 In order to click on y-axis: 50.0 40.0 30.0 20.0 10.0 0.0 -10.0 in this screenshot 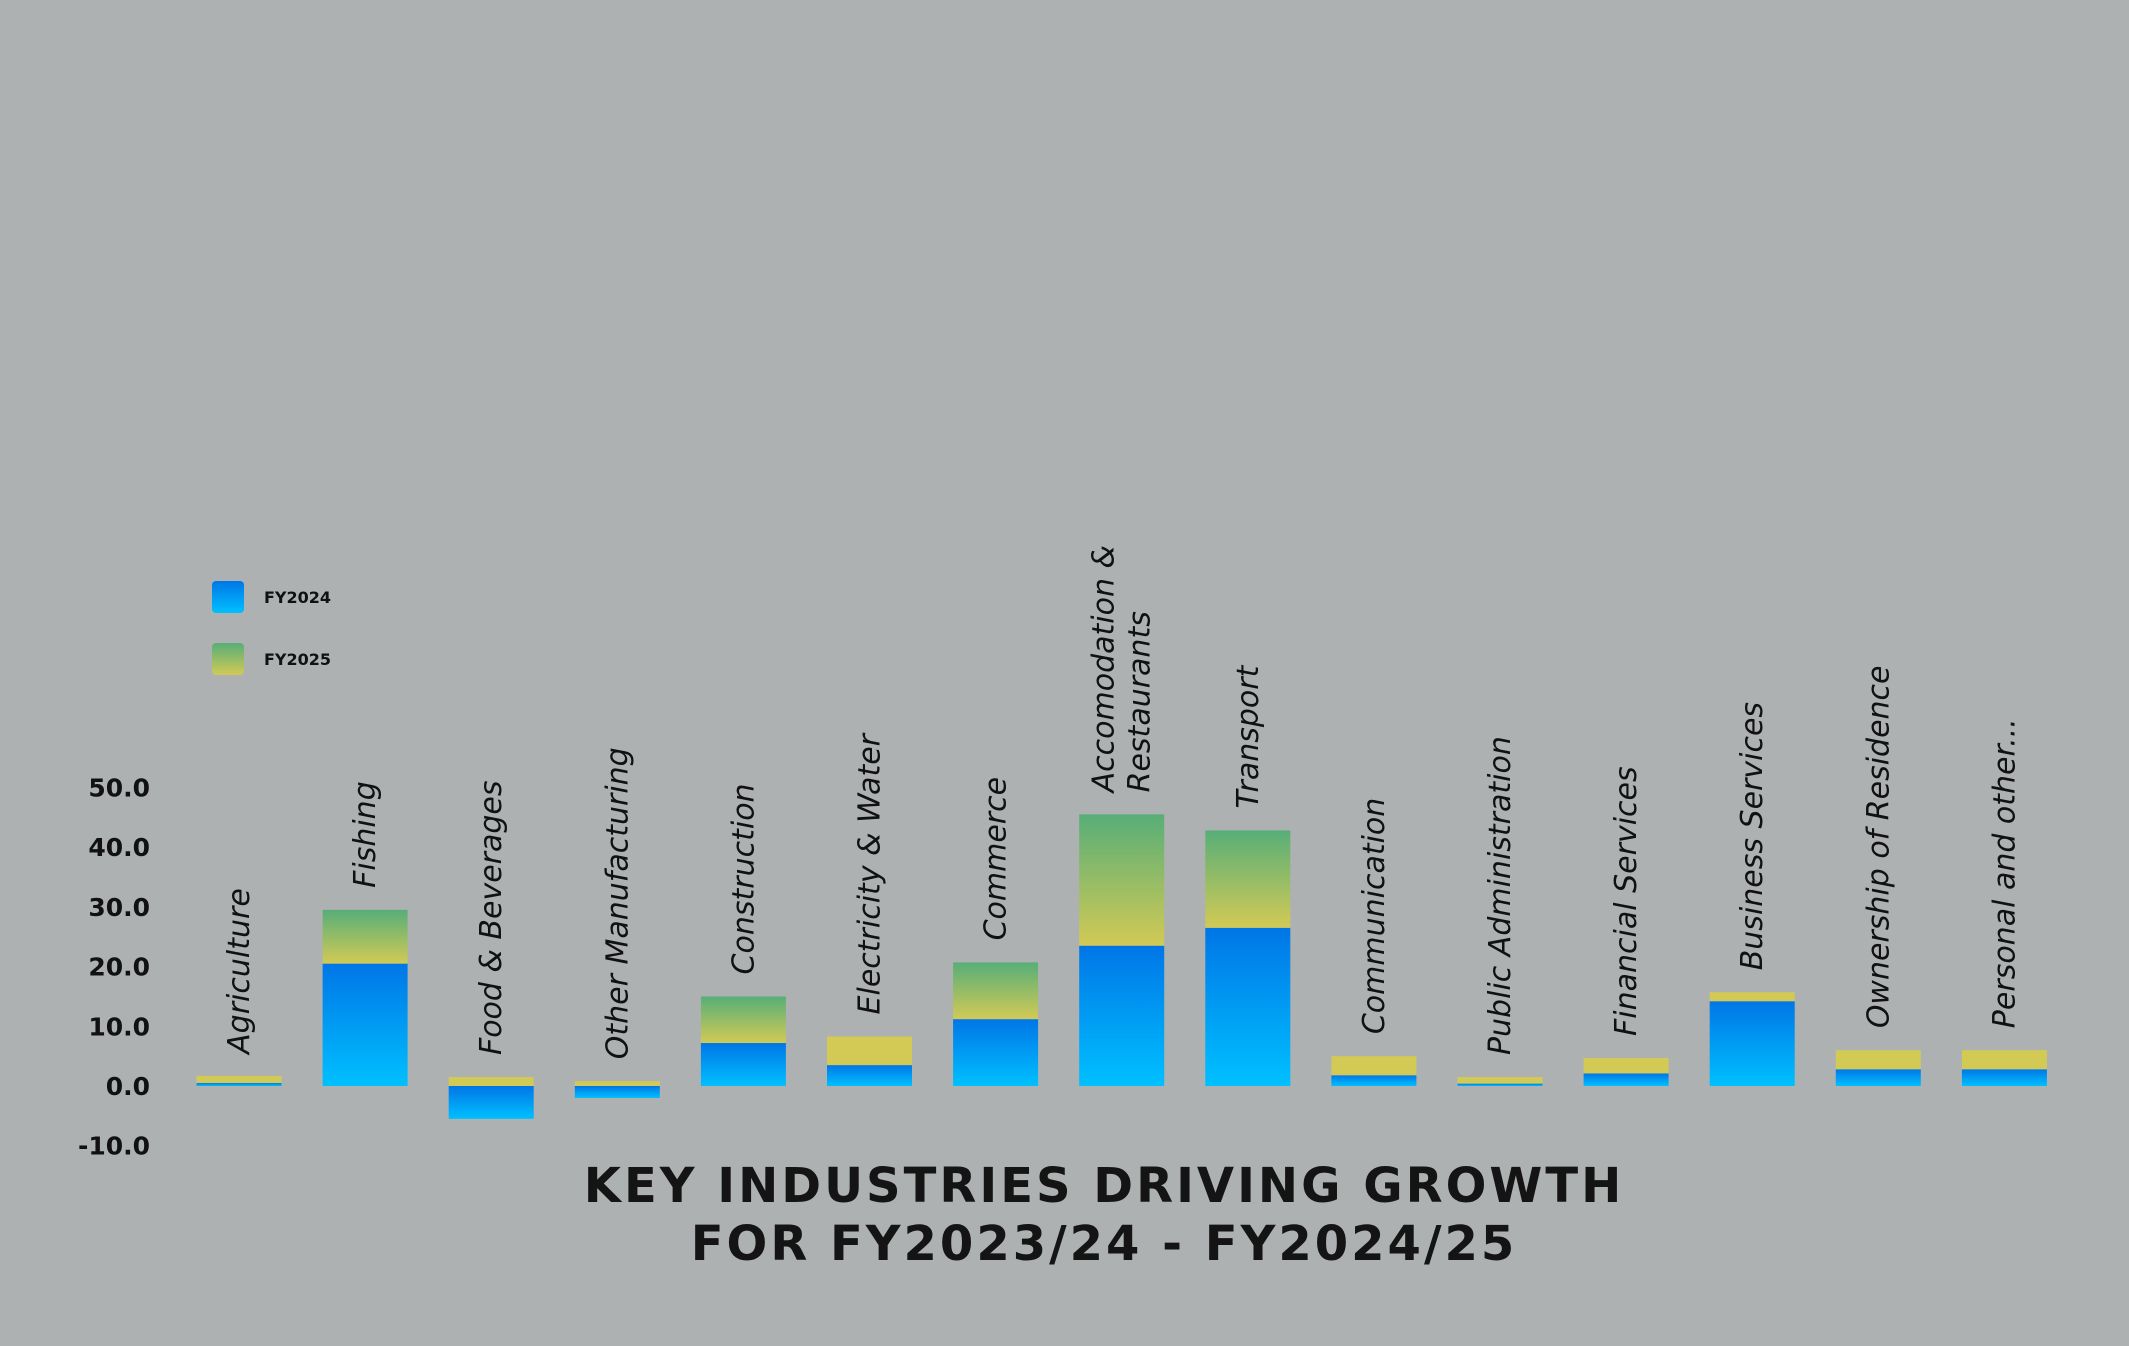, I will do `click(114, 967)`.